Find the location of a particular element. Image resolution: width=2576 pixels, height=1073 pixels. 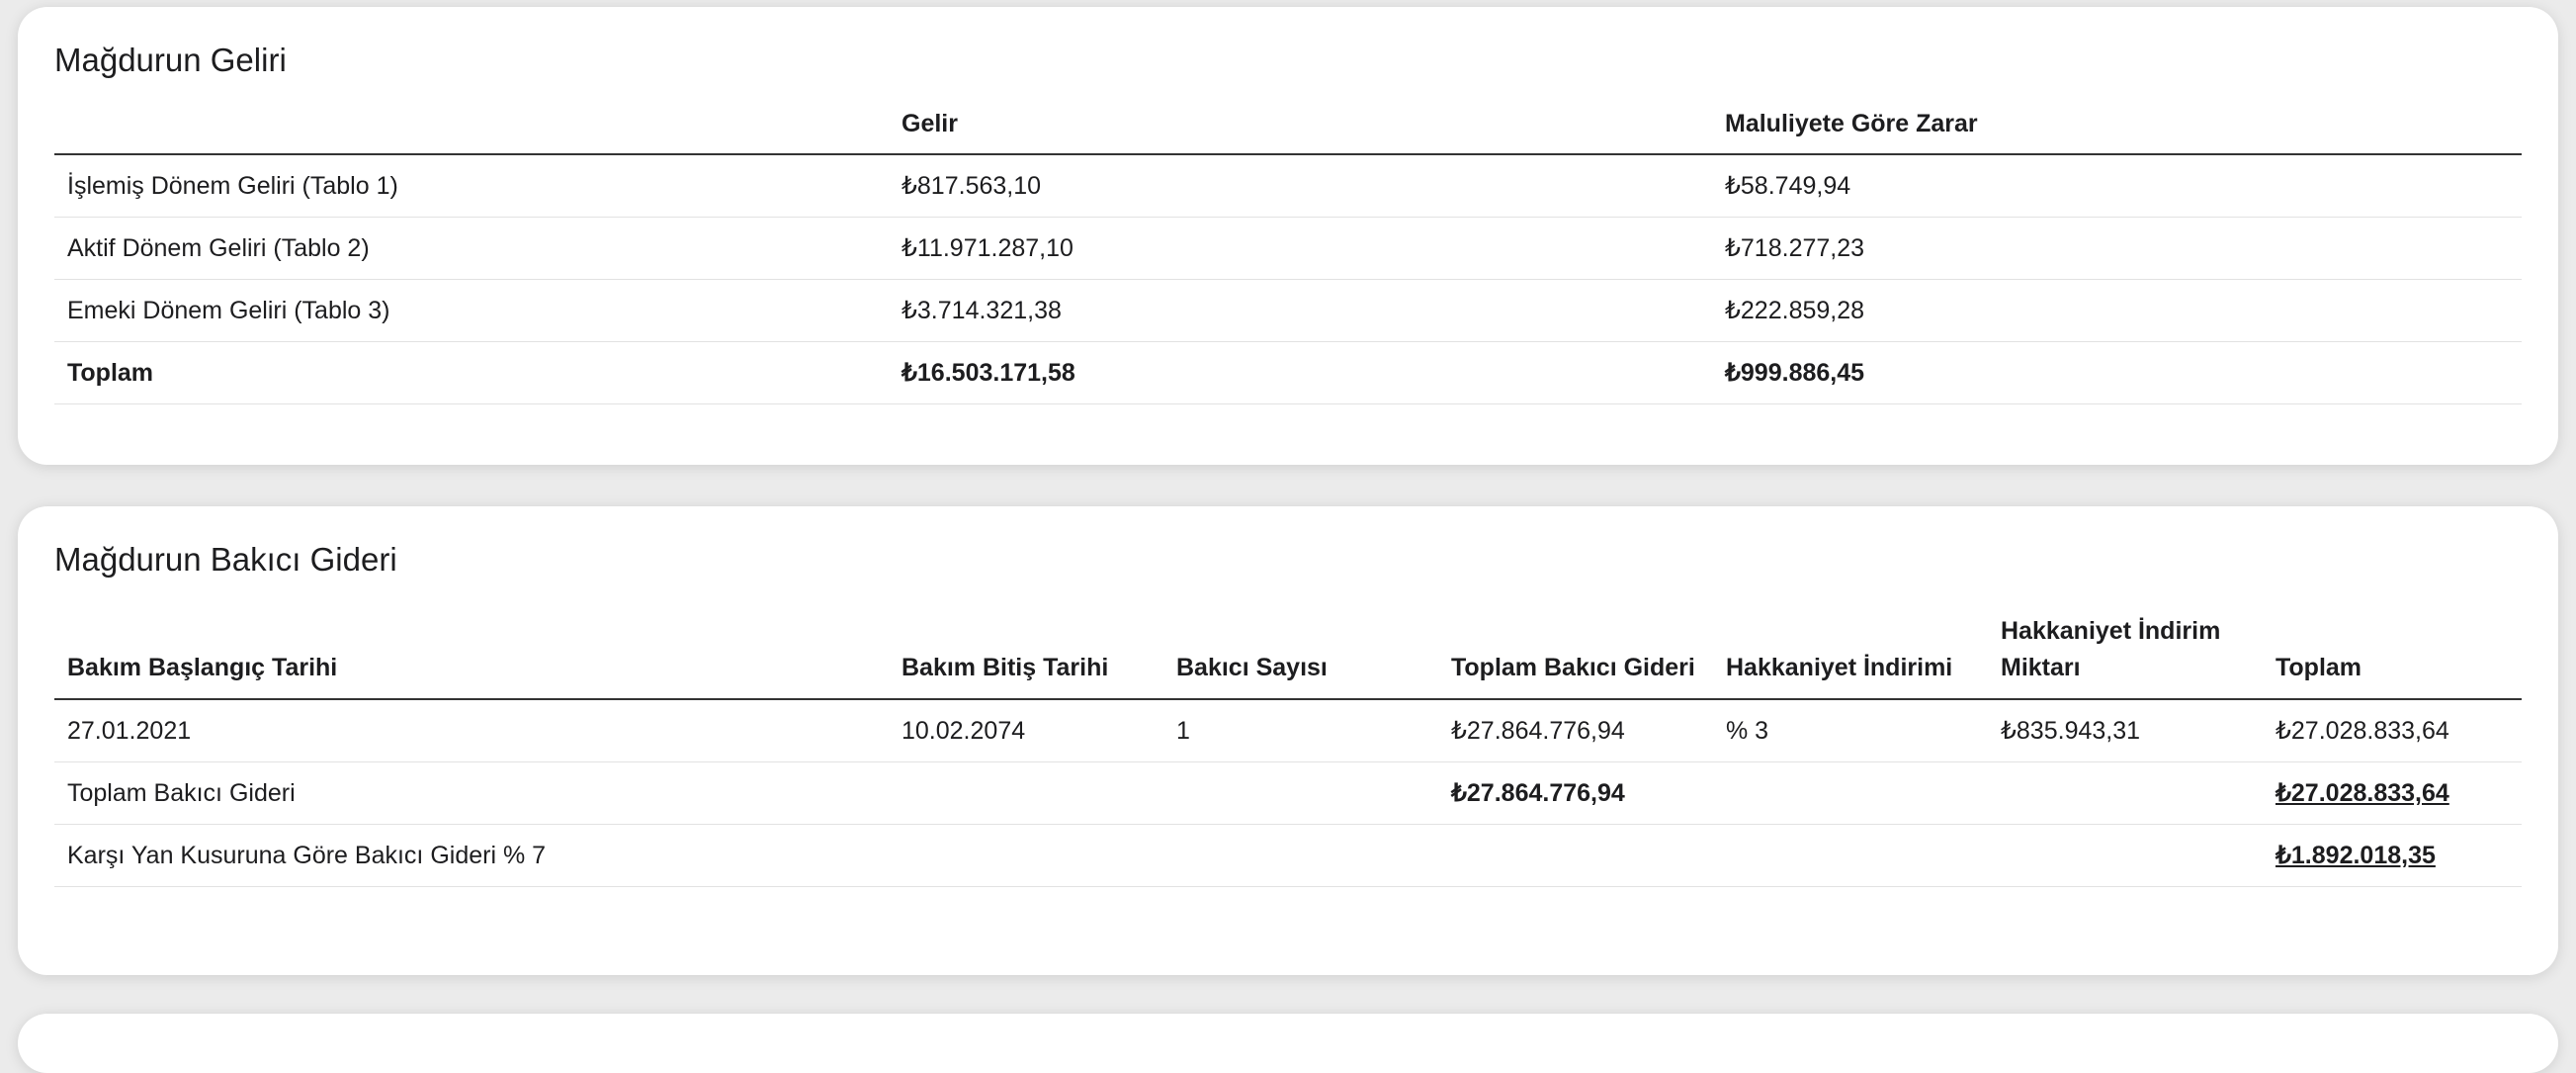

card-title: Mağdurun Bakıcı Gideri is located at coordinates (225, 559).